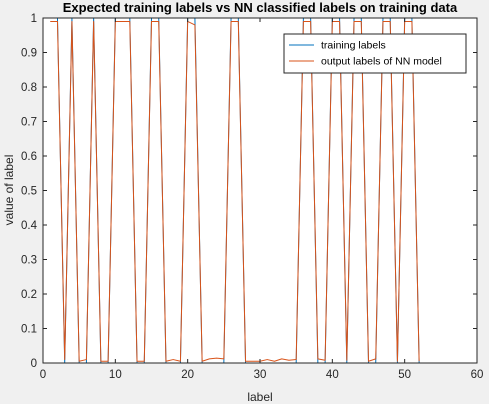  I want to click on x-tick-label: 0, so click(43, 375).